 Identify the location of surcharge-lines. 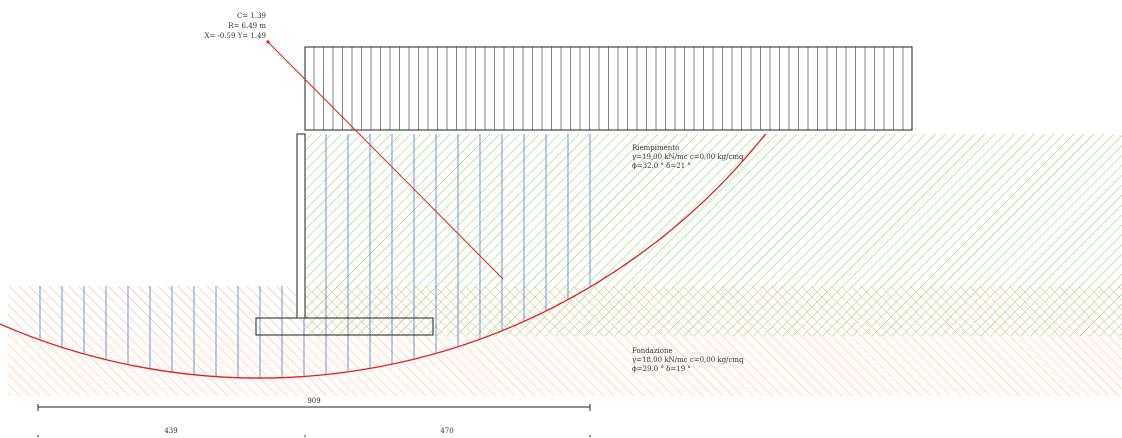
(608, 88).